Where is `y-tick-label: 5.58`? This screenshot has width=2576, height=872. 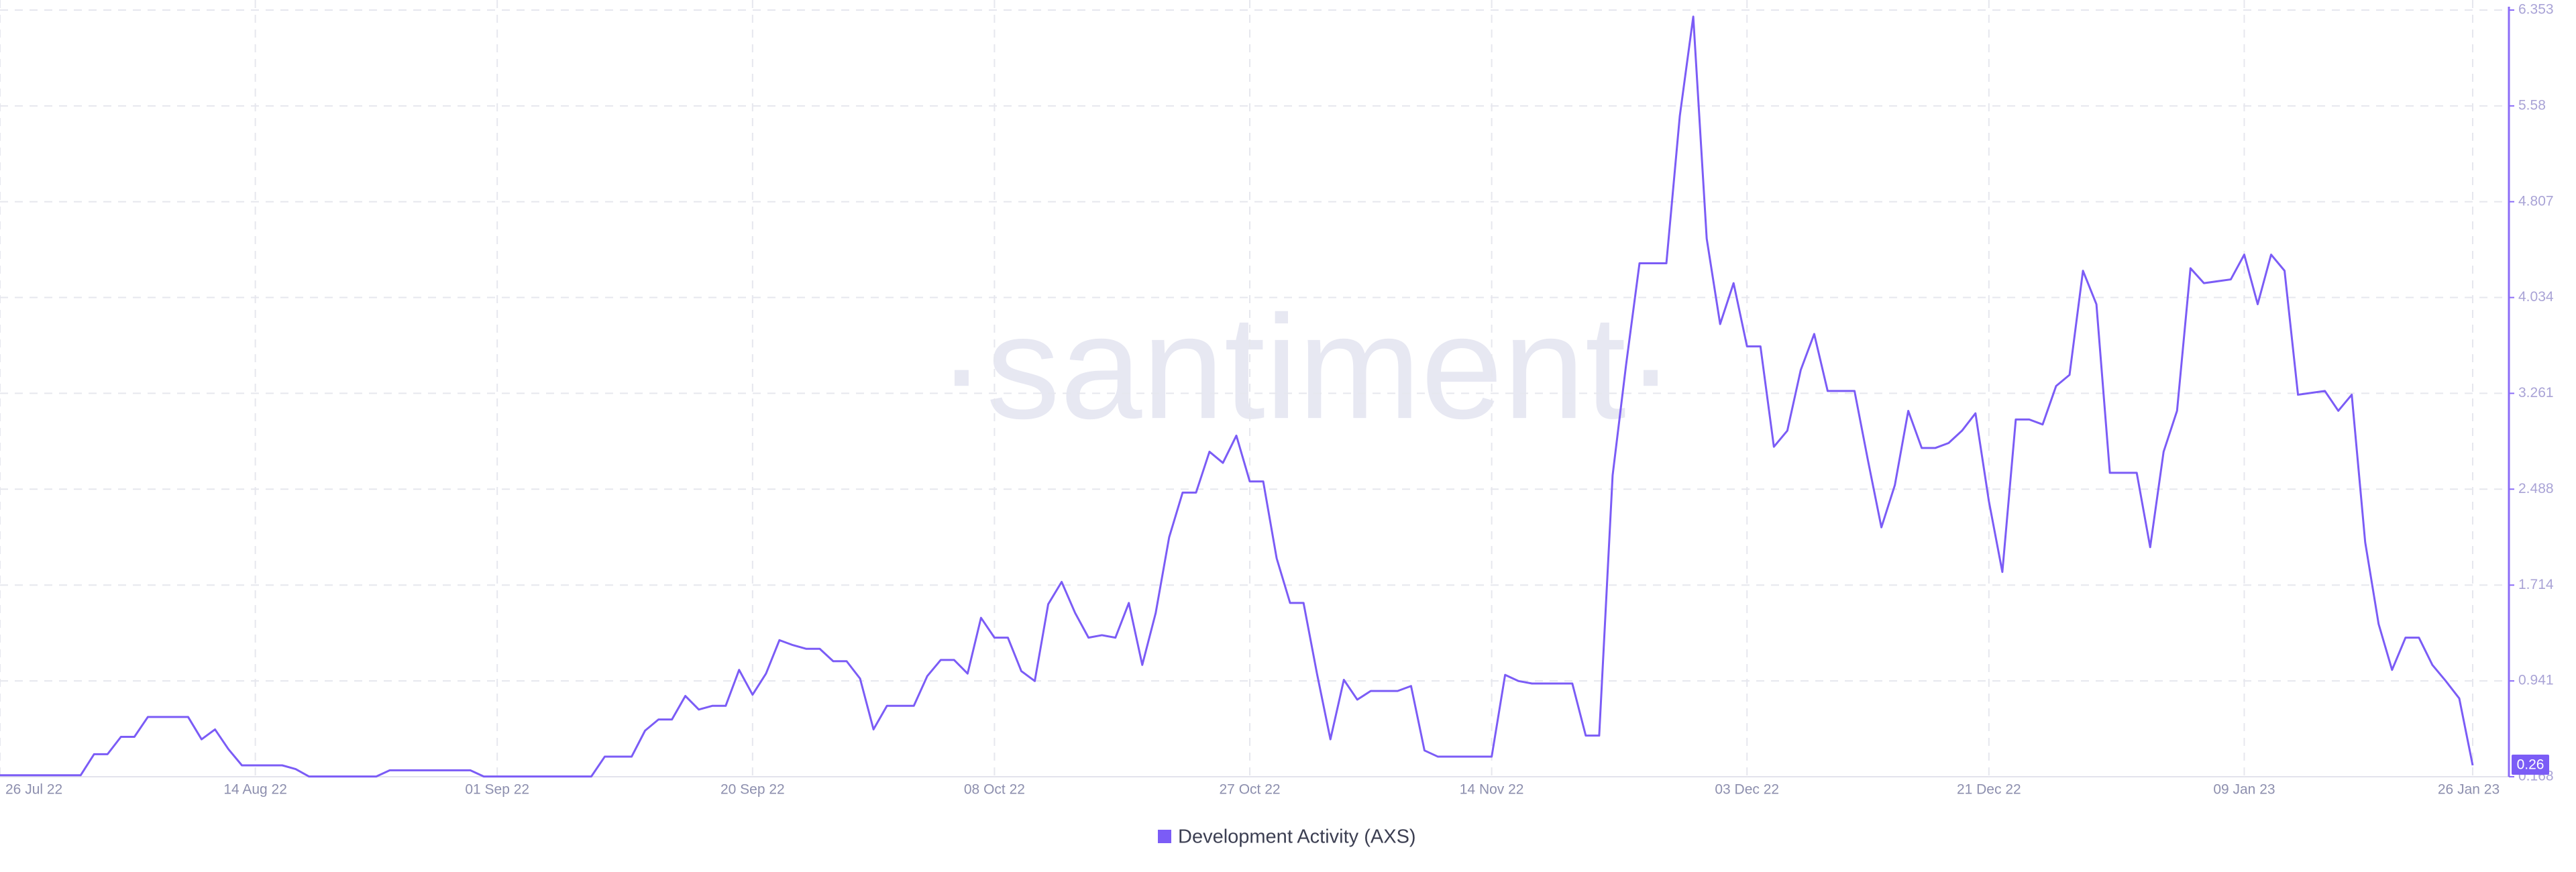 y-tick-label: 5.58 is located at coordinates (2532, 105).